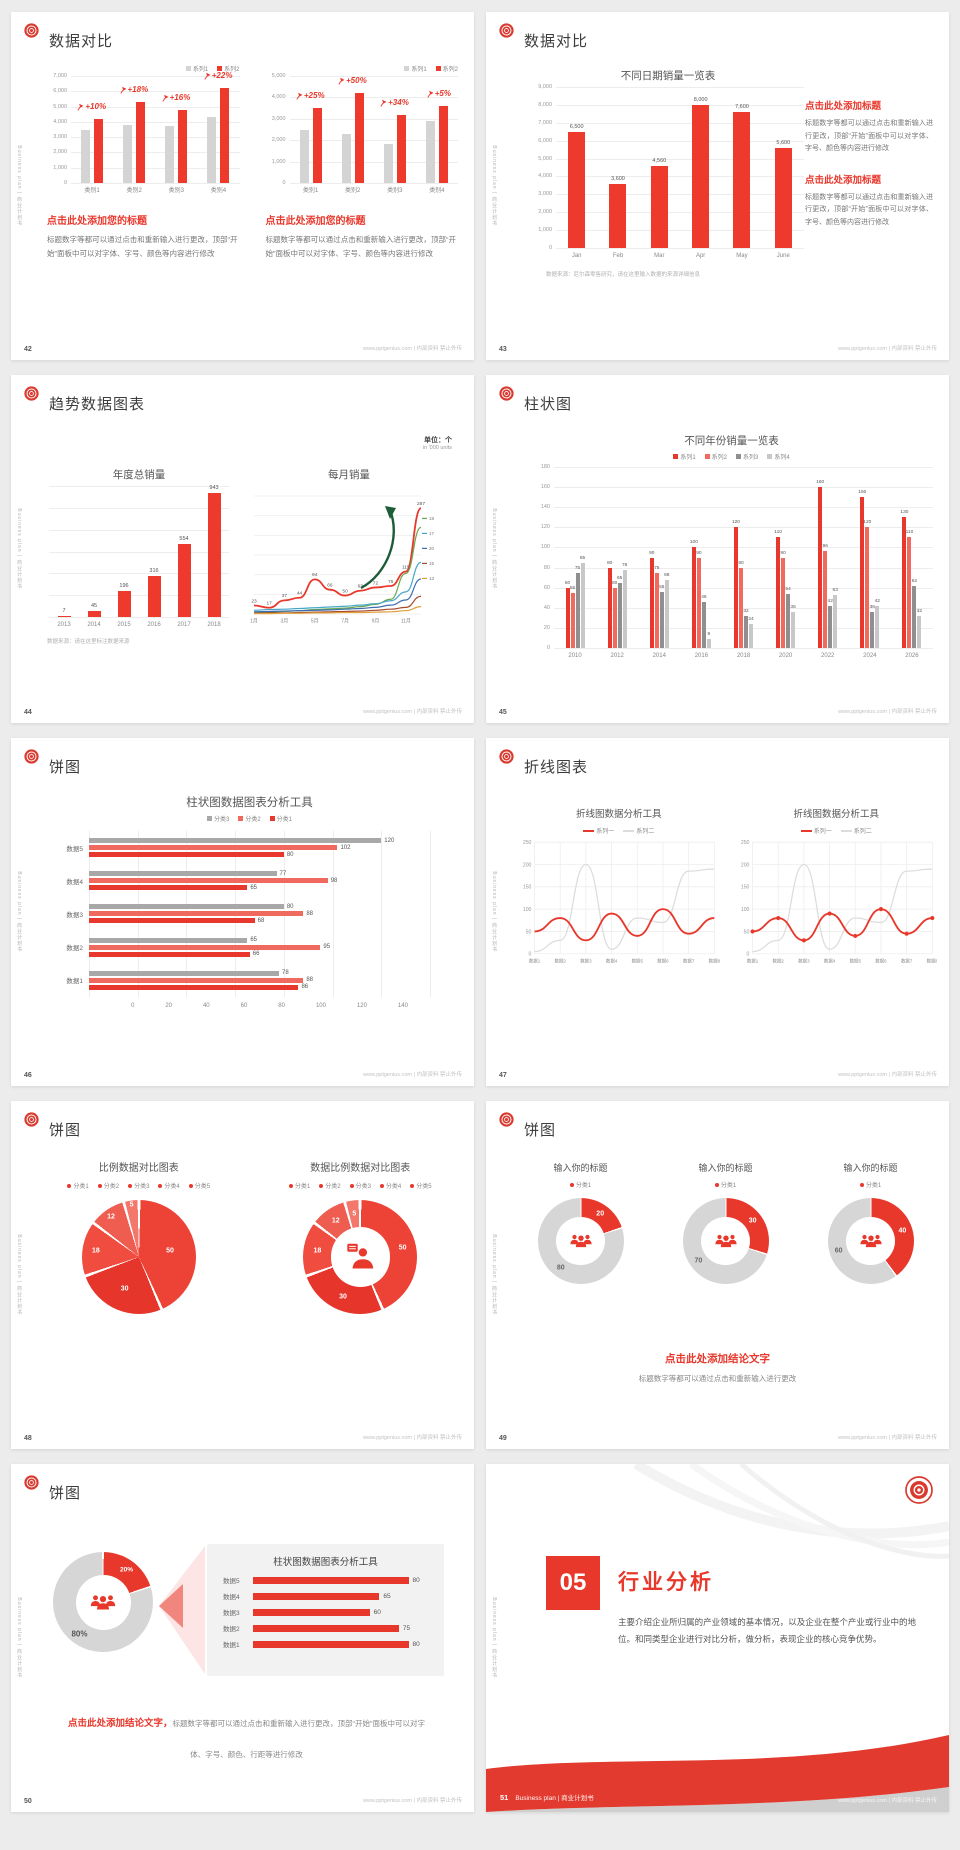  Describe the element at coordinates (170, 1250) in the screenshot. I see `slice-label: 50` at that location.